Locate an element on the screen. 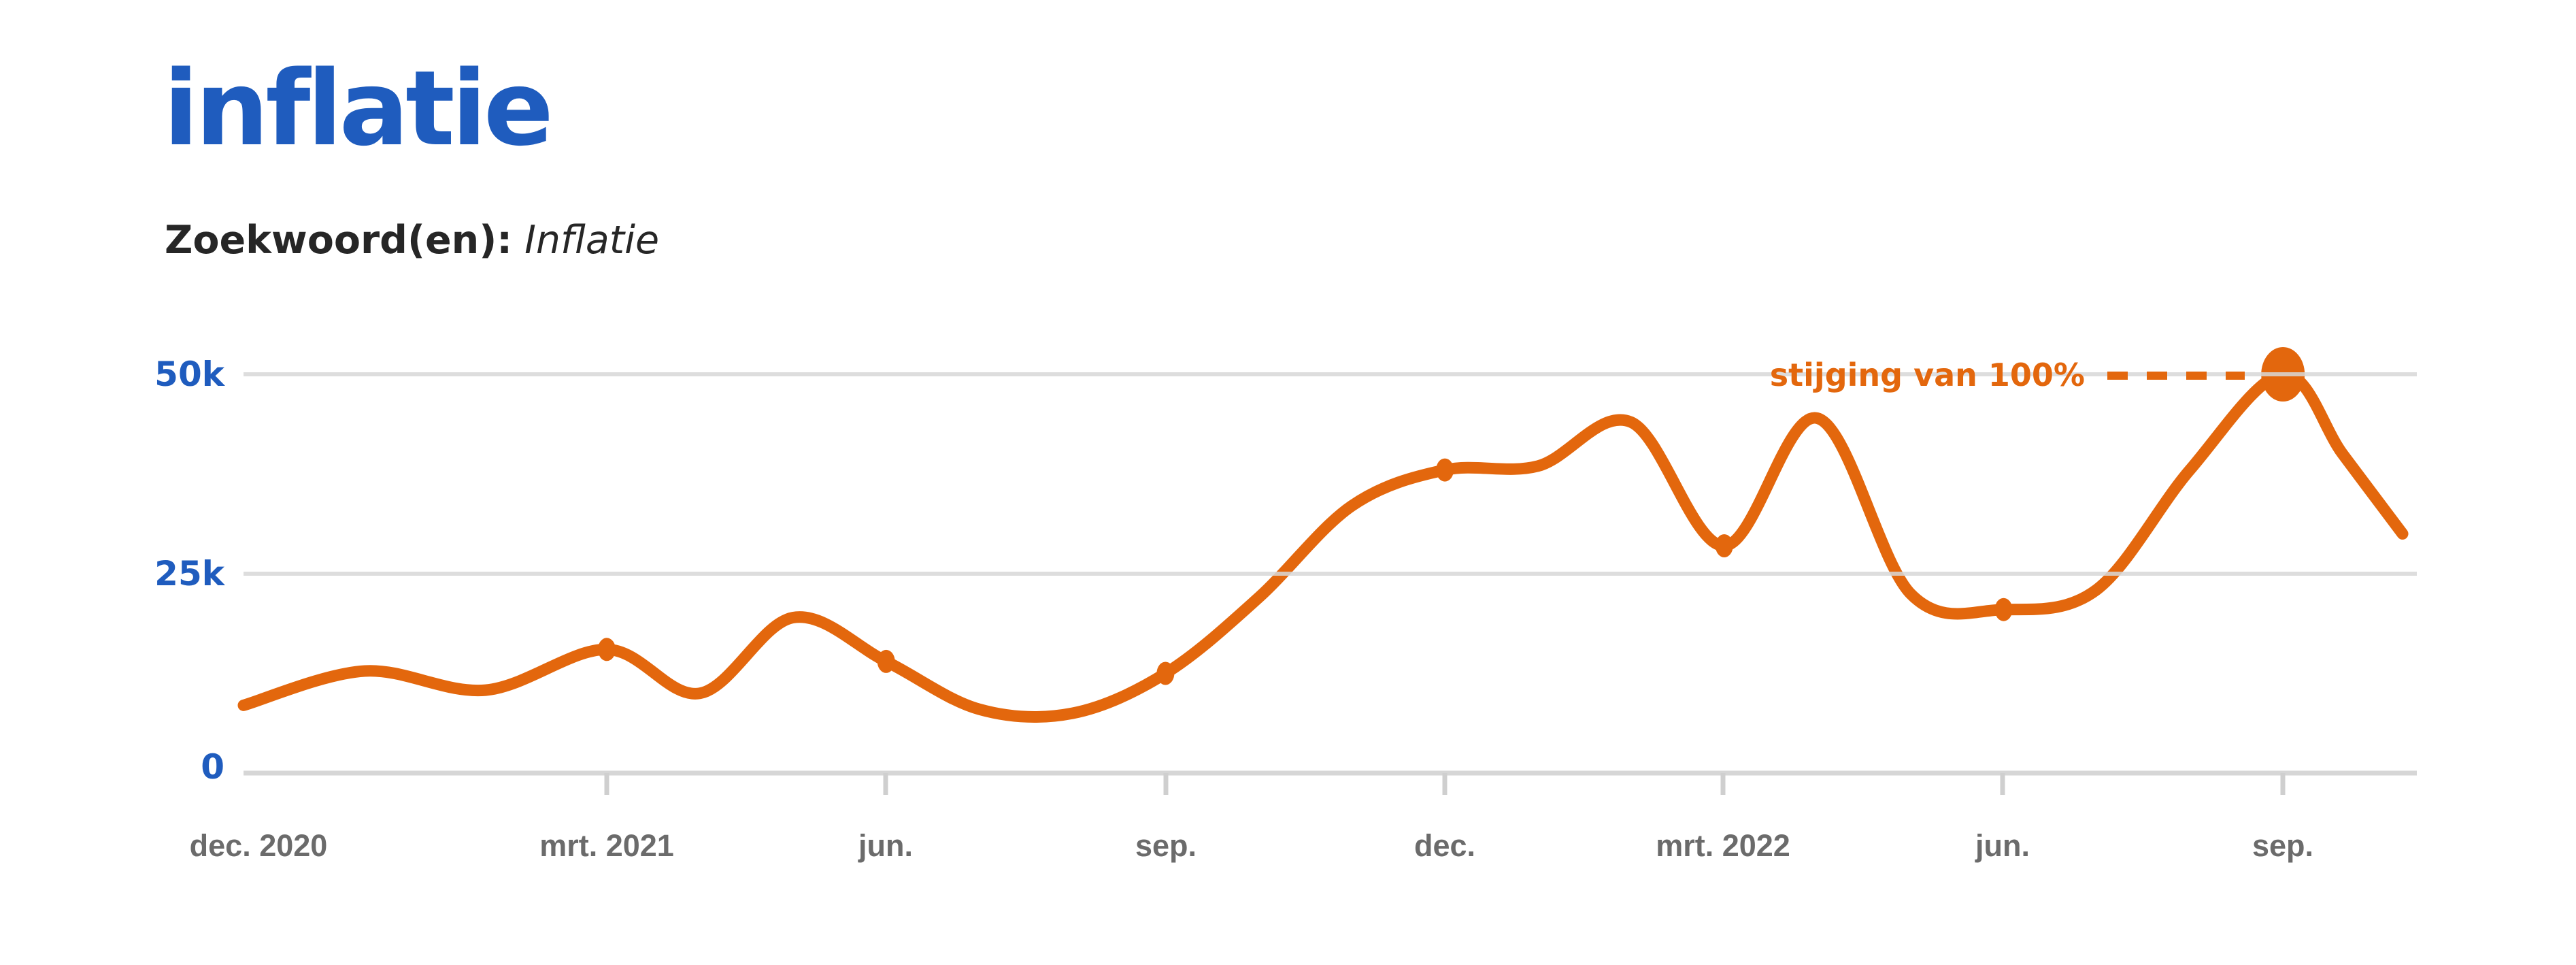  header: inflatie is located at coordinates (358, 109).